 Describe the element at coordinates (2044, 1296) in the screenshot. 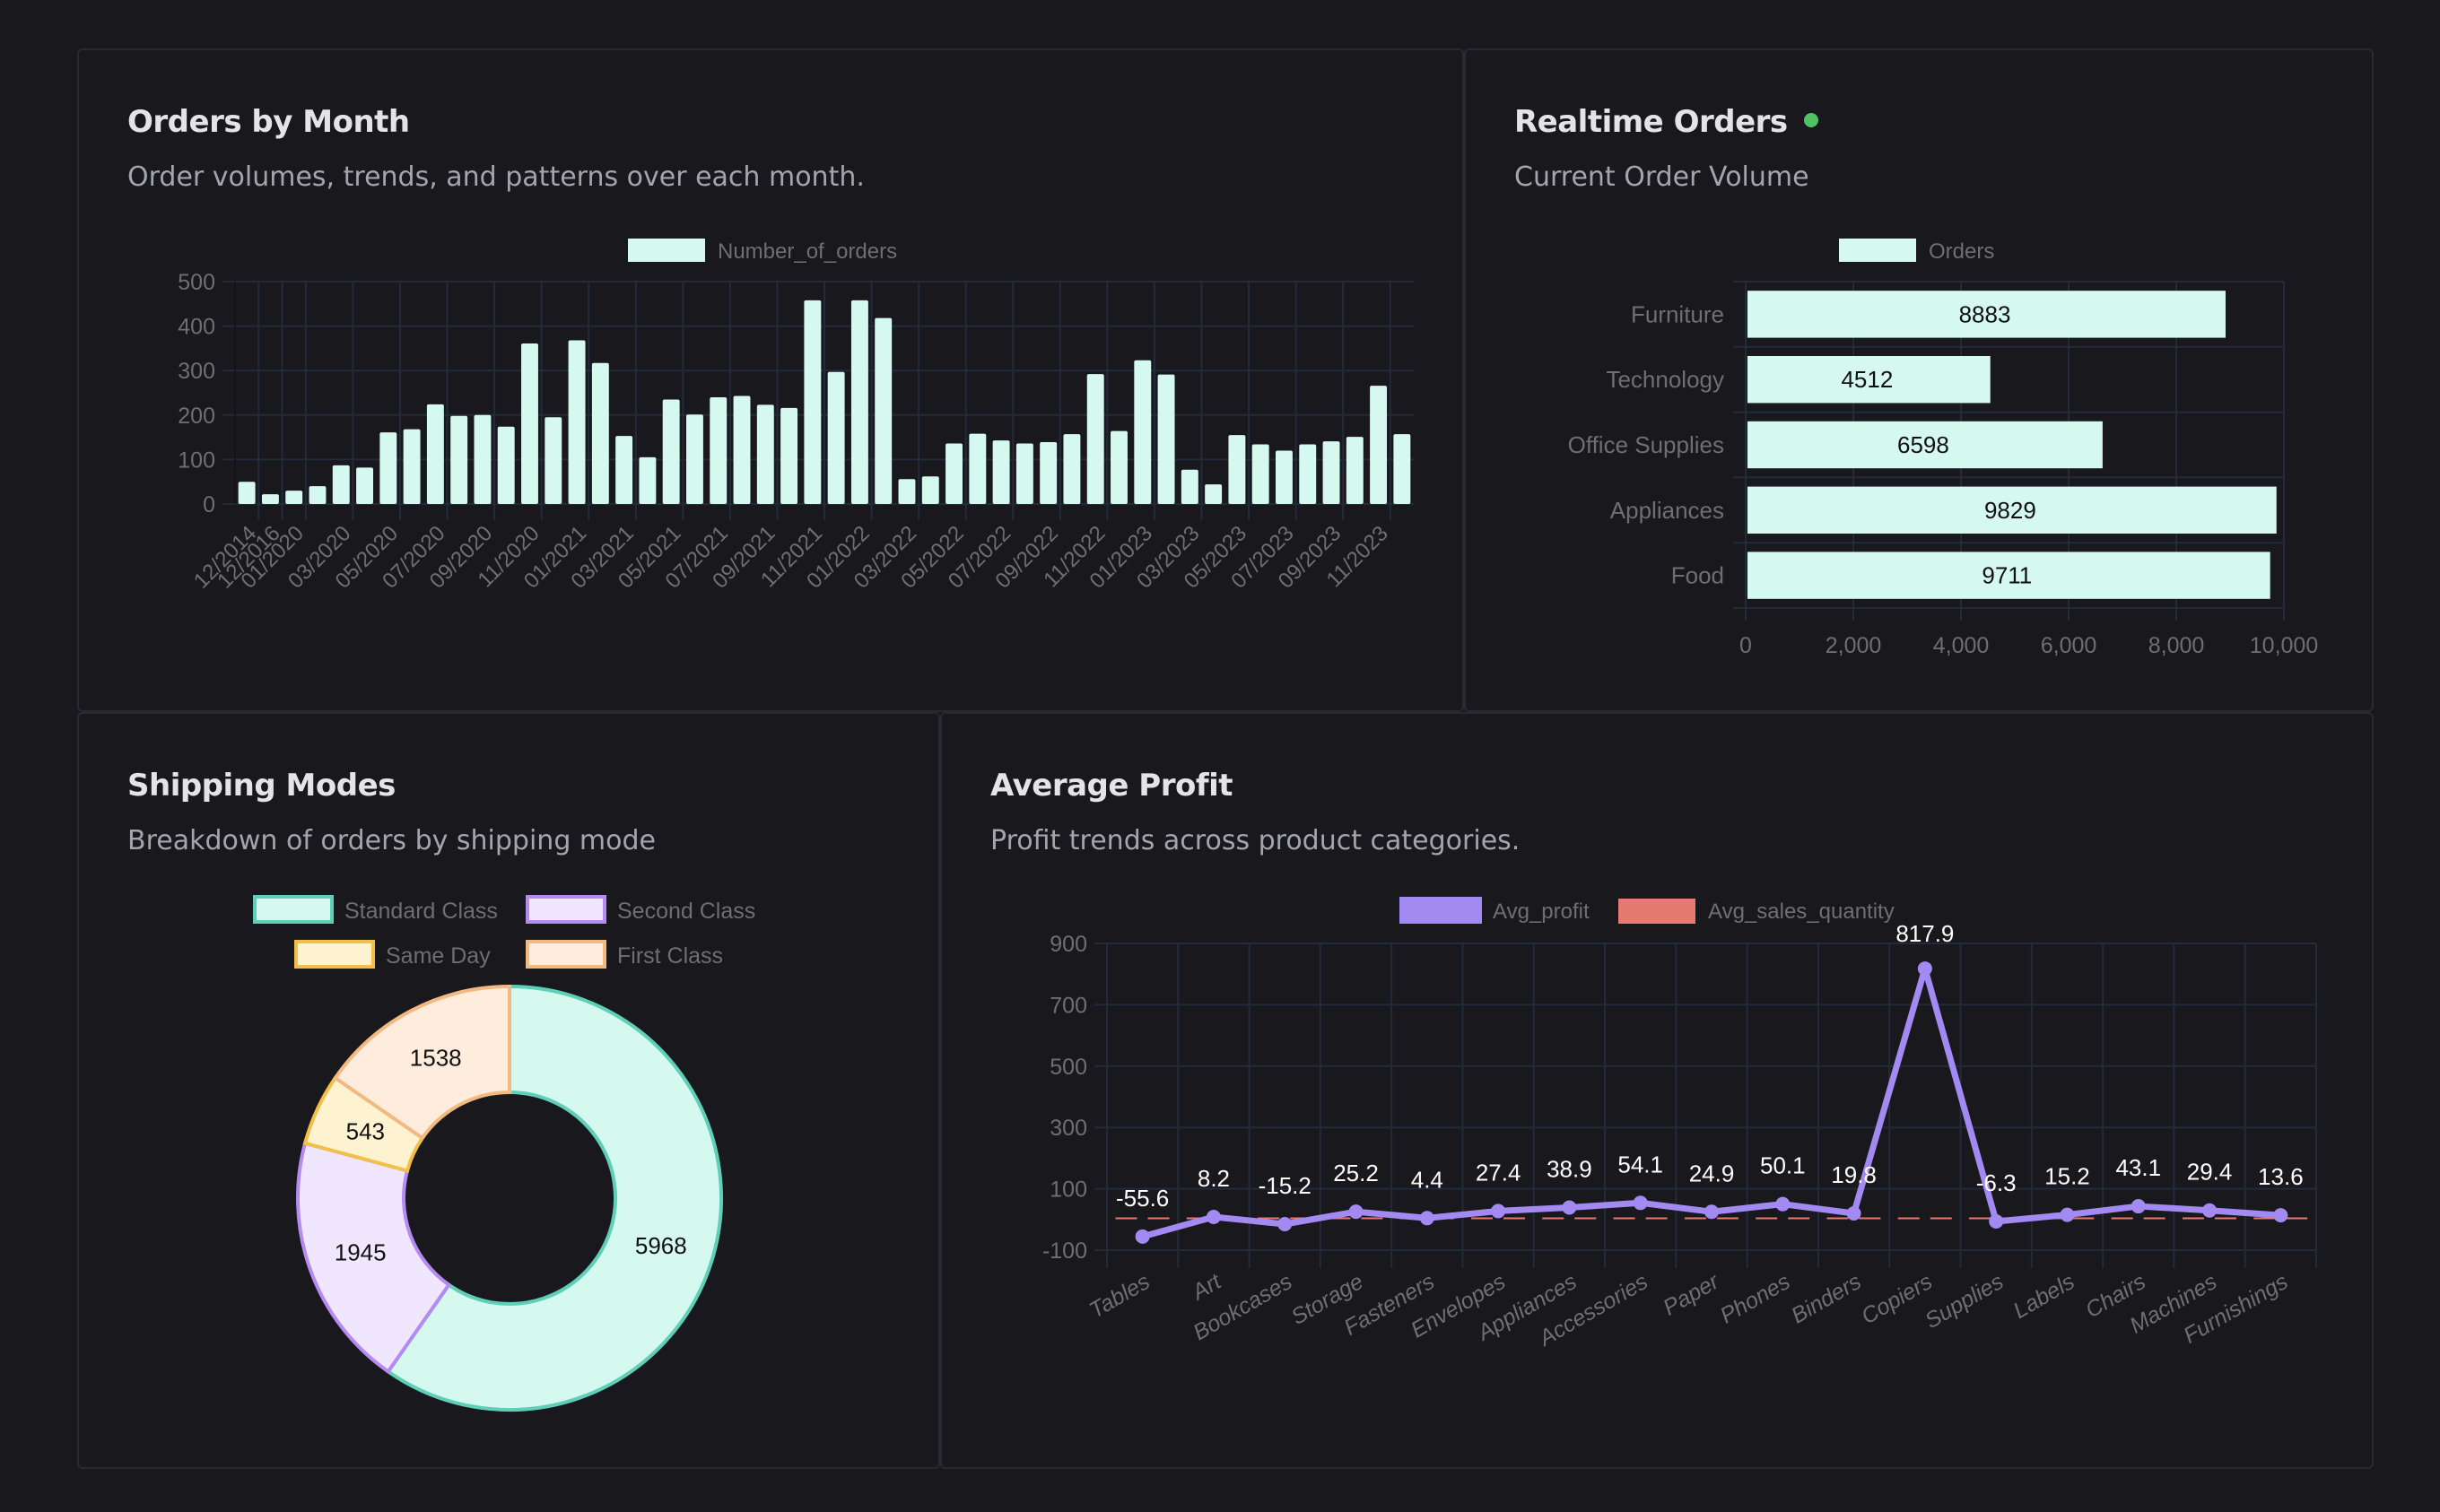

I see `x-tick-label: Labels` at that location.